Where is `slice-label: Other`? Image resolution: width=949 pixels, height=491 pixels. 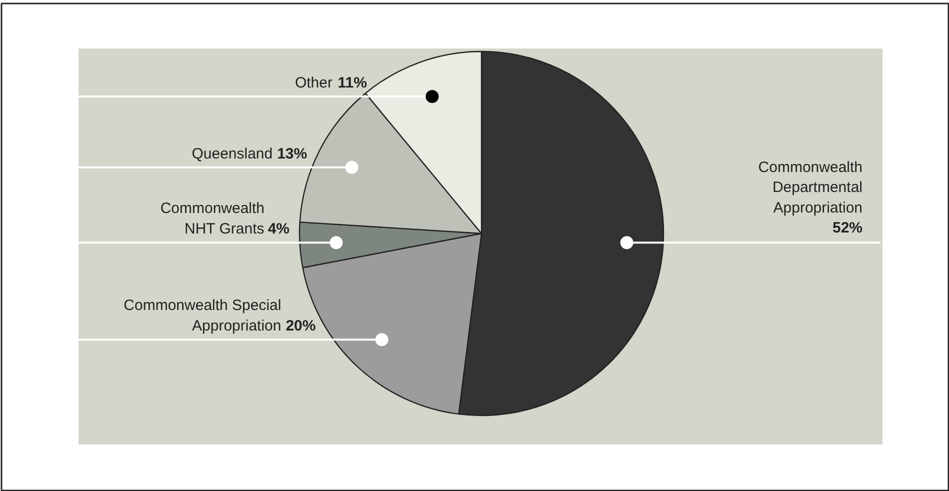 slice-label: Other is located at coordinates (313, 83).